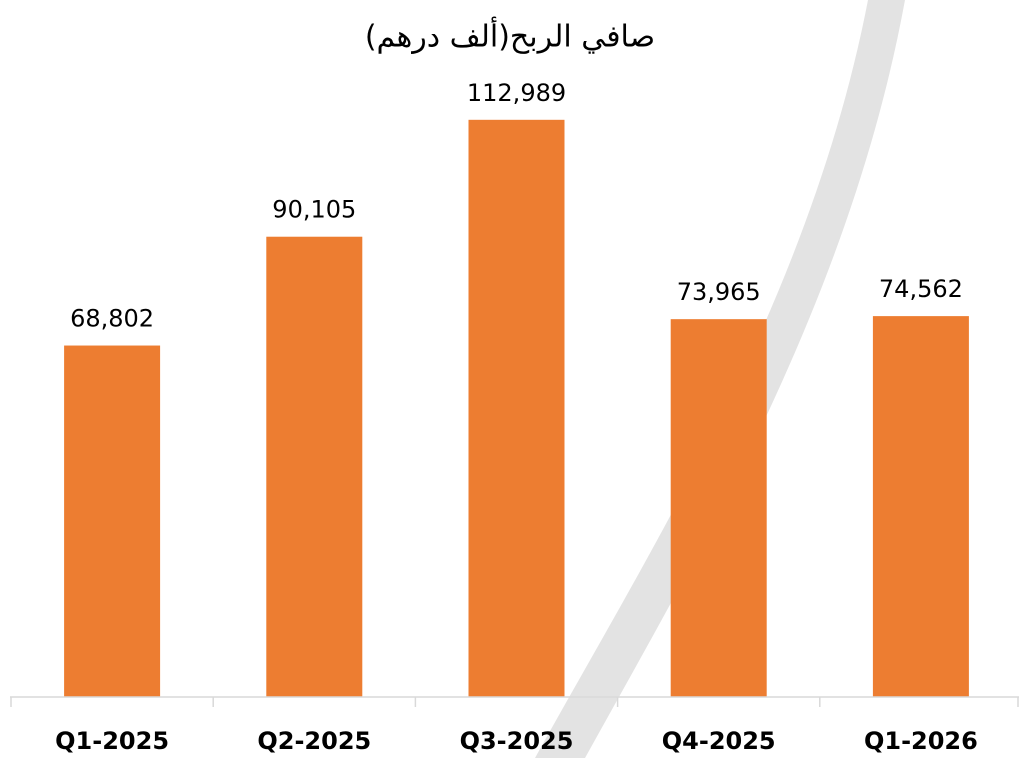 The image size is (1019, 758). Describe the element at coordinates (719, 741) in the screenshot. I see `x-tick-label: Q4-2025` at that location.